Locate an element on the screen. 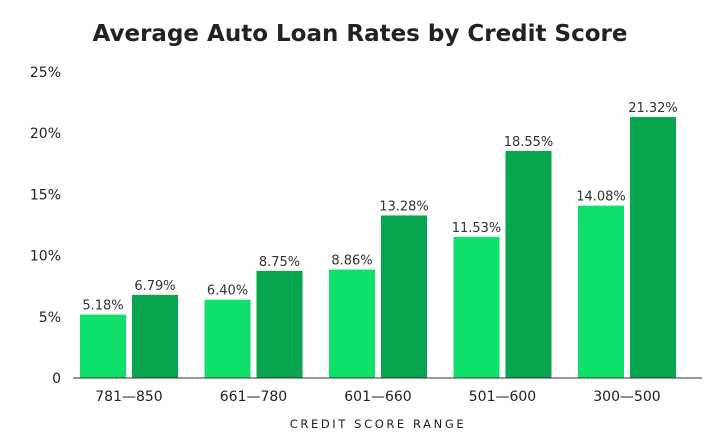 The width and height of the screenshot is (720, 446). x-tick-label: 781—850 is located at coordinates (128, 397).